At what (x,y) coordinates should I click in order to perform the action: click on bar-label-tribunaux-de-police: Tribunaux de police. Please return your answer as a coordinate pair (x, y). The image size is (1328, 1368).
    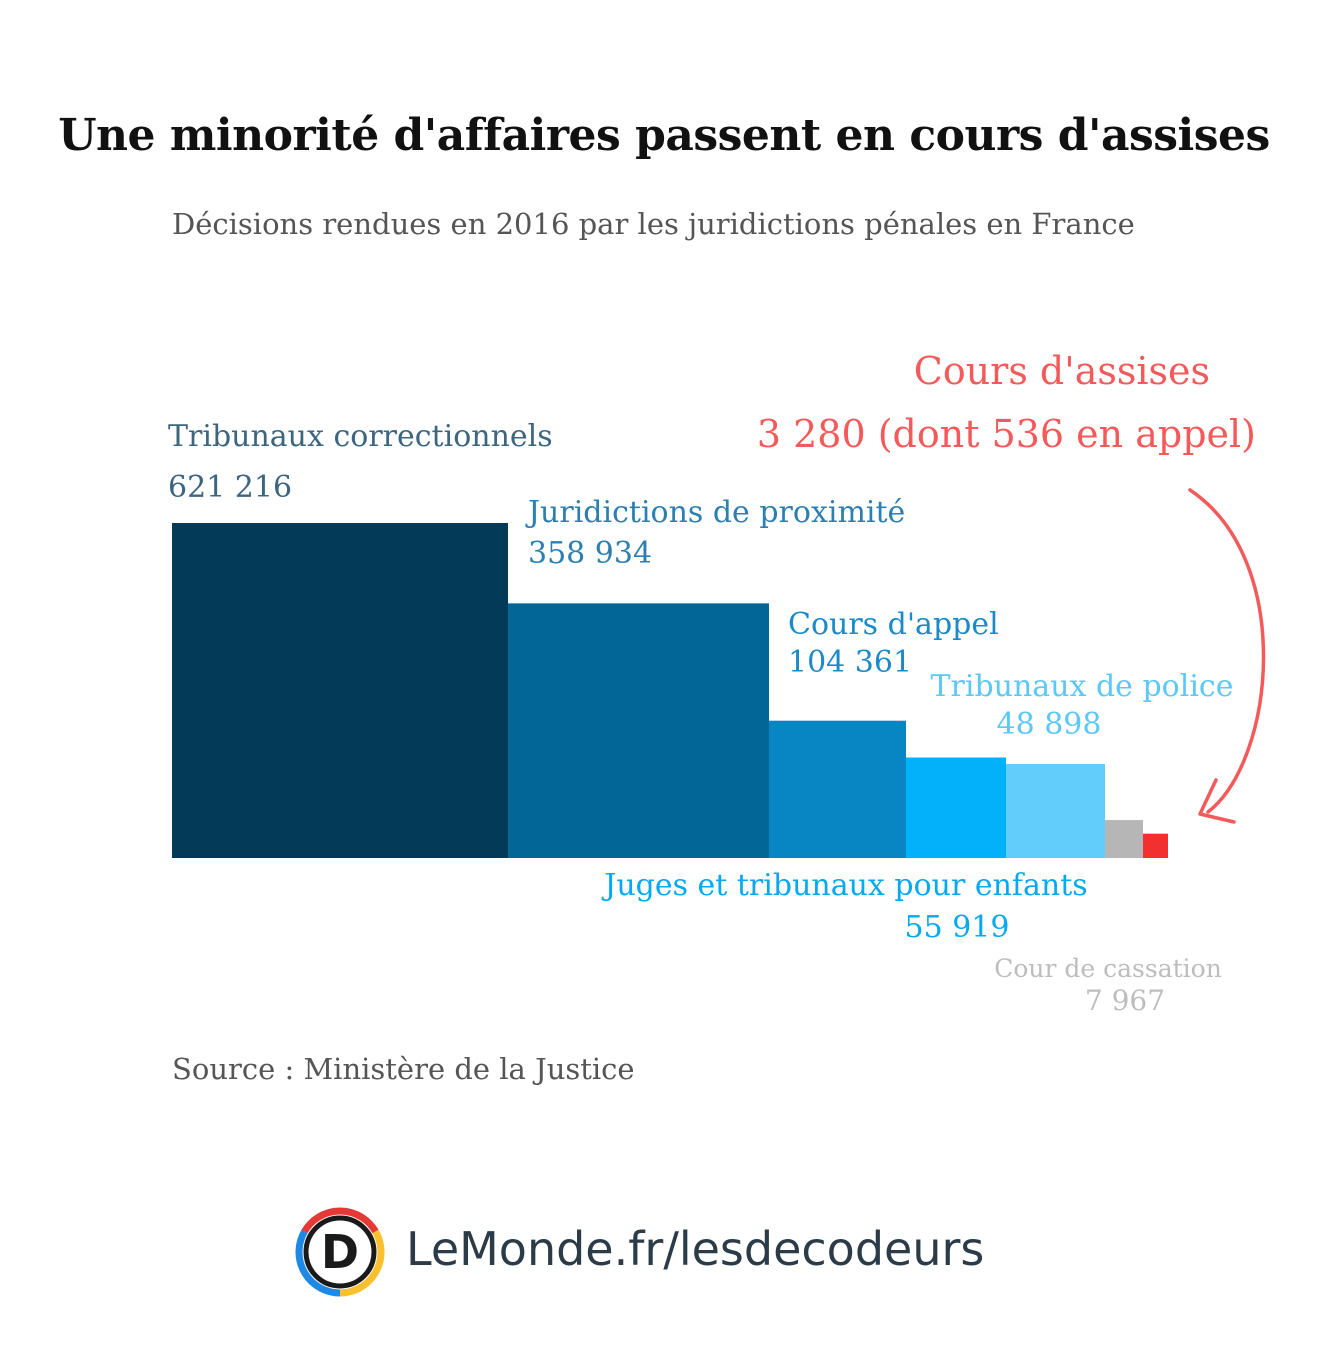
    Looking at the image, I should click on (1082, 686).